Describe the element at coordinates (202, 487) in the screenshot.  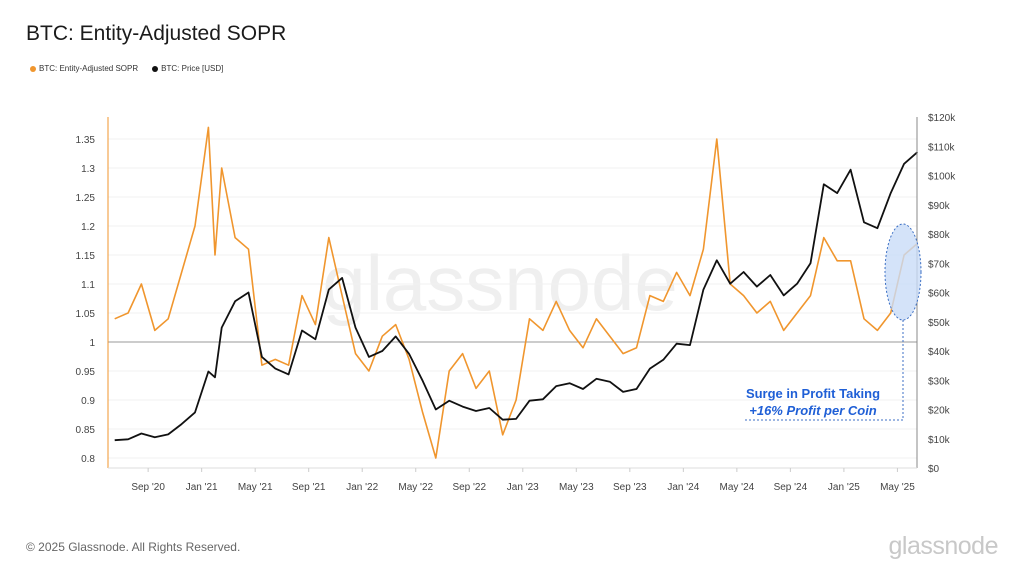
I see `x-tick-label: Jan '21` at that location.